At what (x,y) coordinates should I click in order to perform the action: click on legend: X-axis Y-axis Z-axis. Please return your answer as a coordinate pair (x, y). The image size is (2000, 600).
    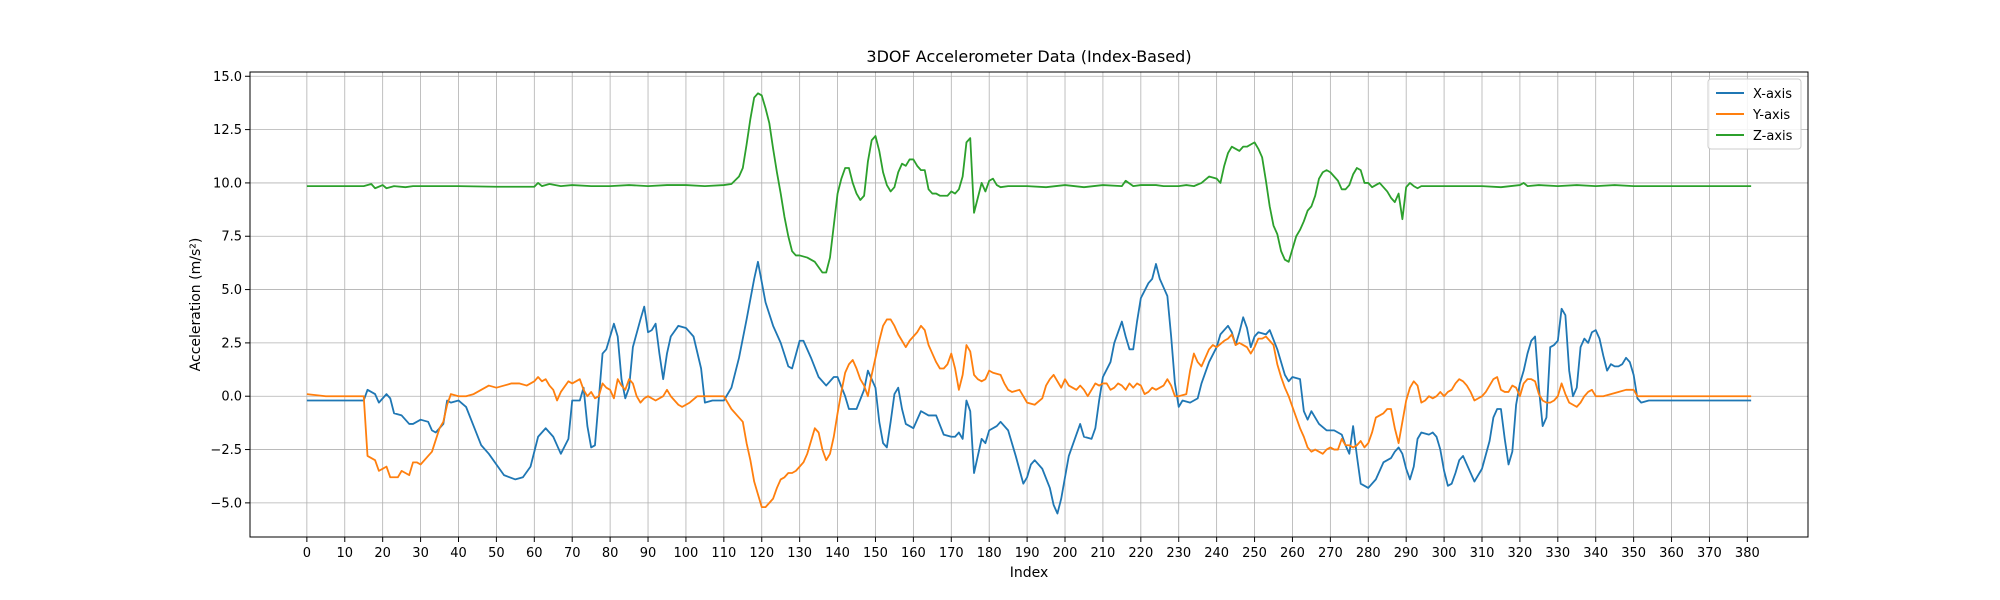
    Looking at the image, I should click on (1754, 114).